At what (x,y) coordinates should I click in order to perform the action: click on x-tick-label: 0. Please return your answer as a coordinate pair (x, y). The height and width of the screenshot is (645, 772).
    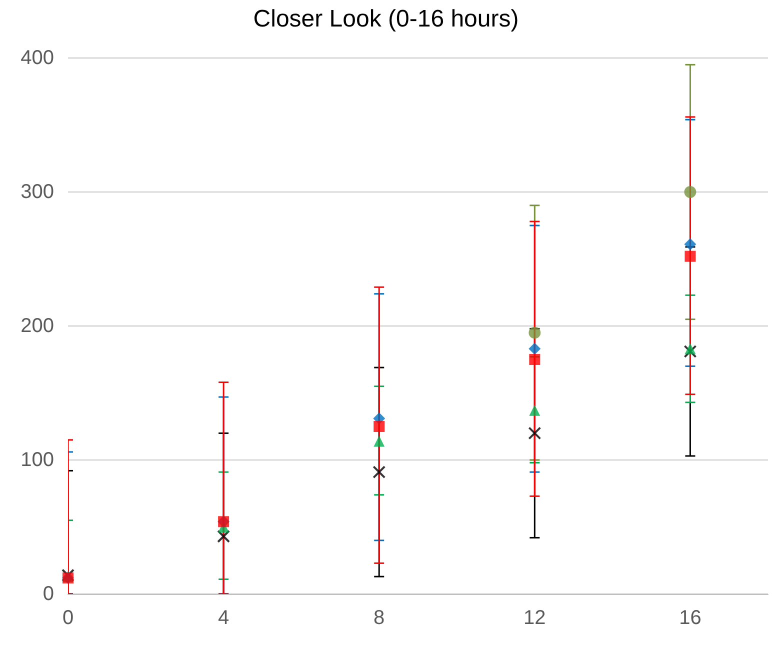
    Looking at the image, I should click on (68, 618).